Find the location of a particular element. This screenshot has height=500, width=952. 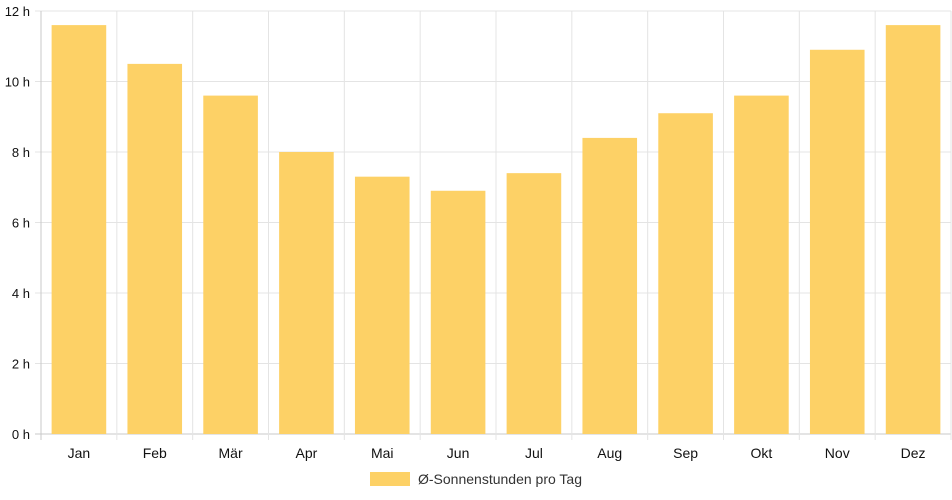

y-tick-label: 2 h is located at coordinates (21, 364).